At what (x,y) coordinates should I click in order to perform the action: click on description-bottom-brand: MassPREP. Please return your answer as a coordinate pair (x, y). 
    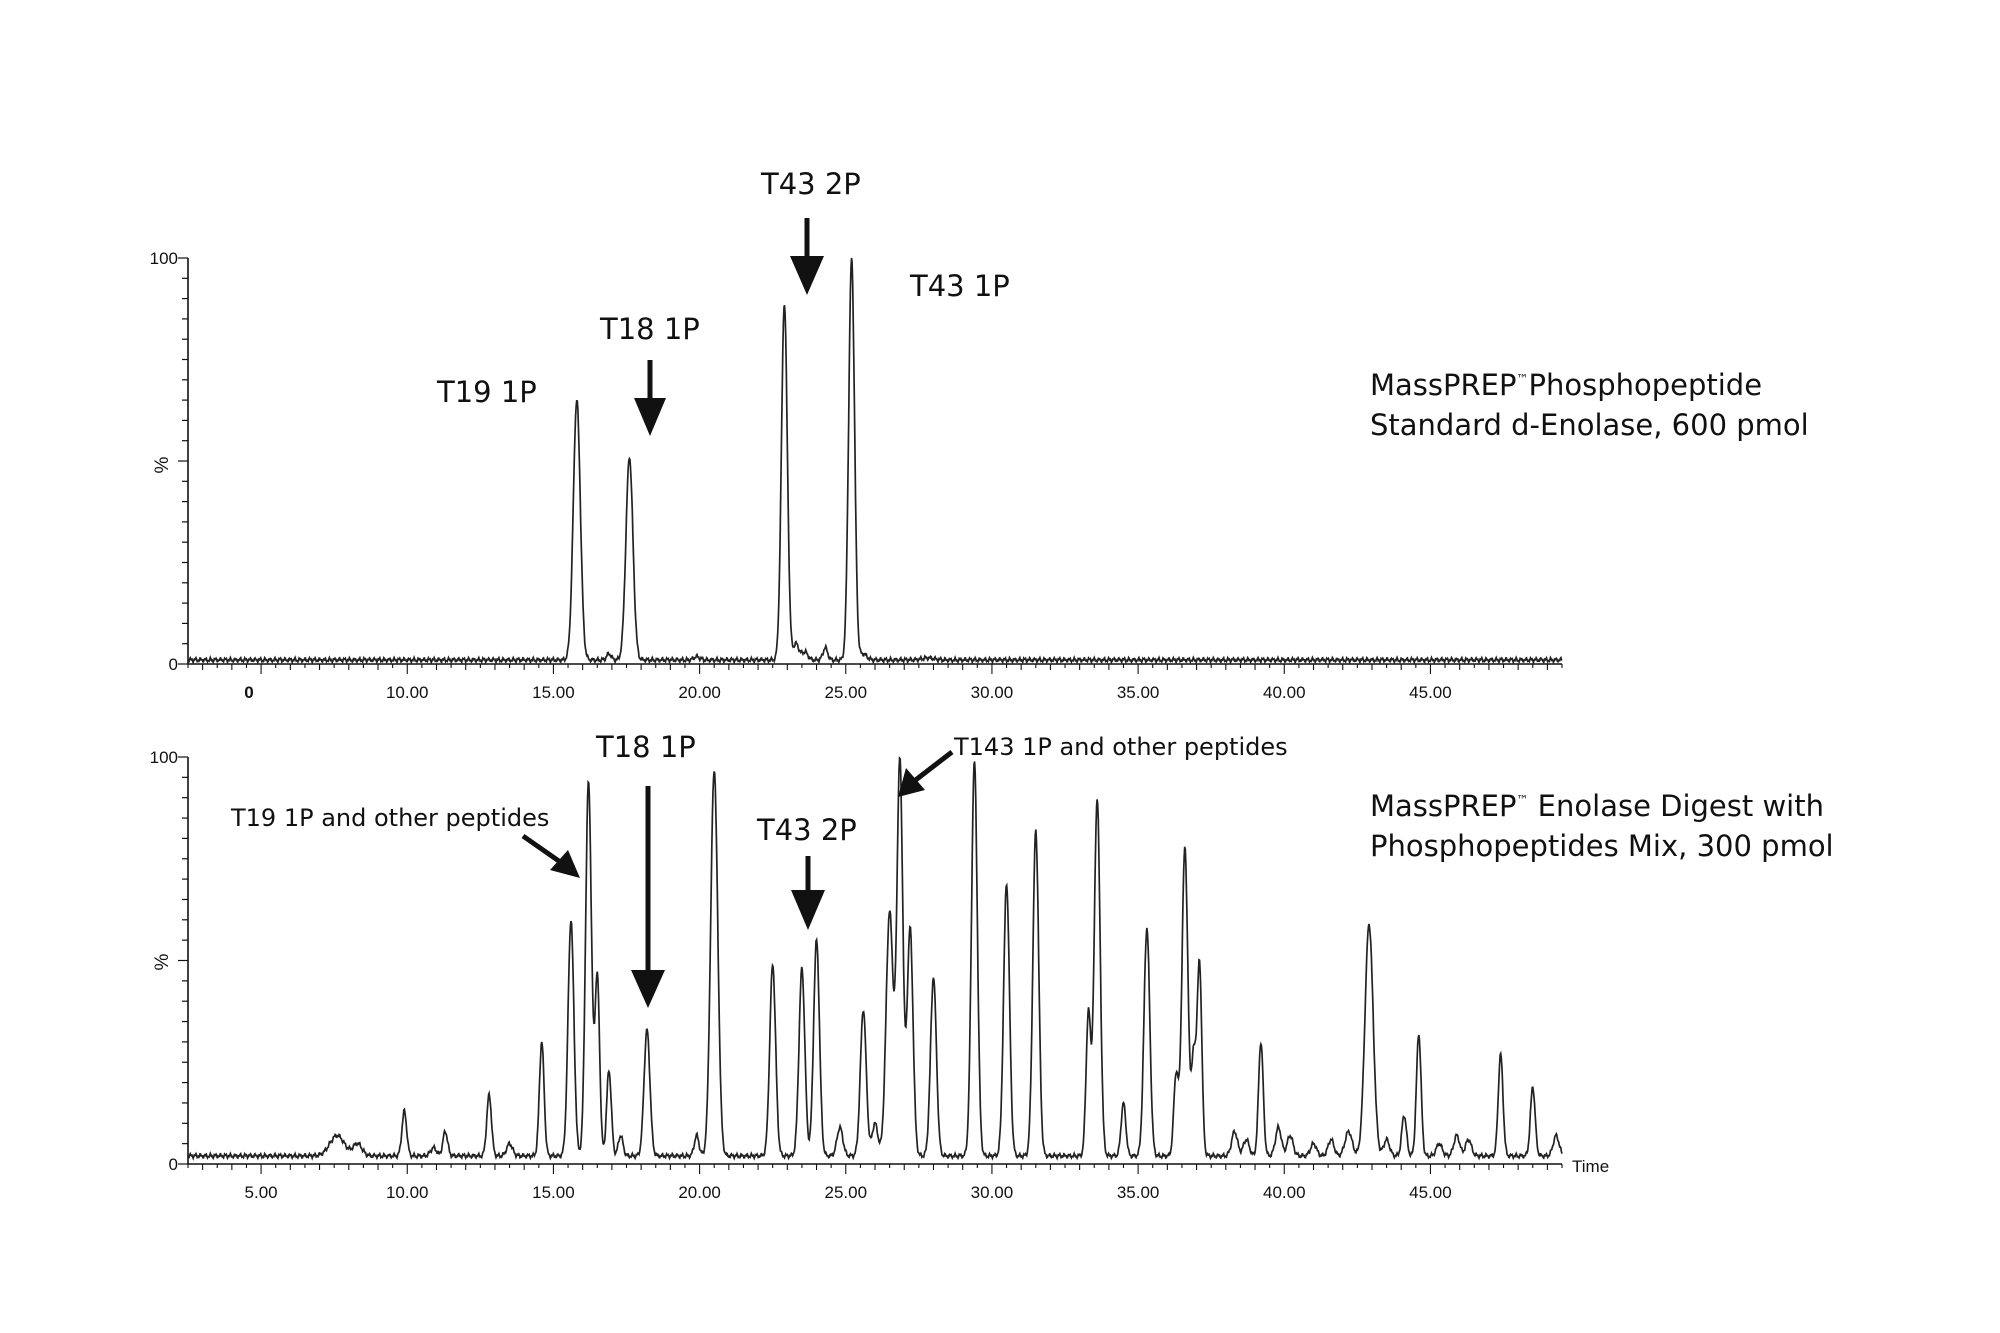
    Looking at the image, I should click on (1443, 806).